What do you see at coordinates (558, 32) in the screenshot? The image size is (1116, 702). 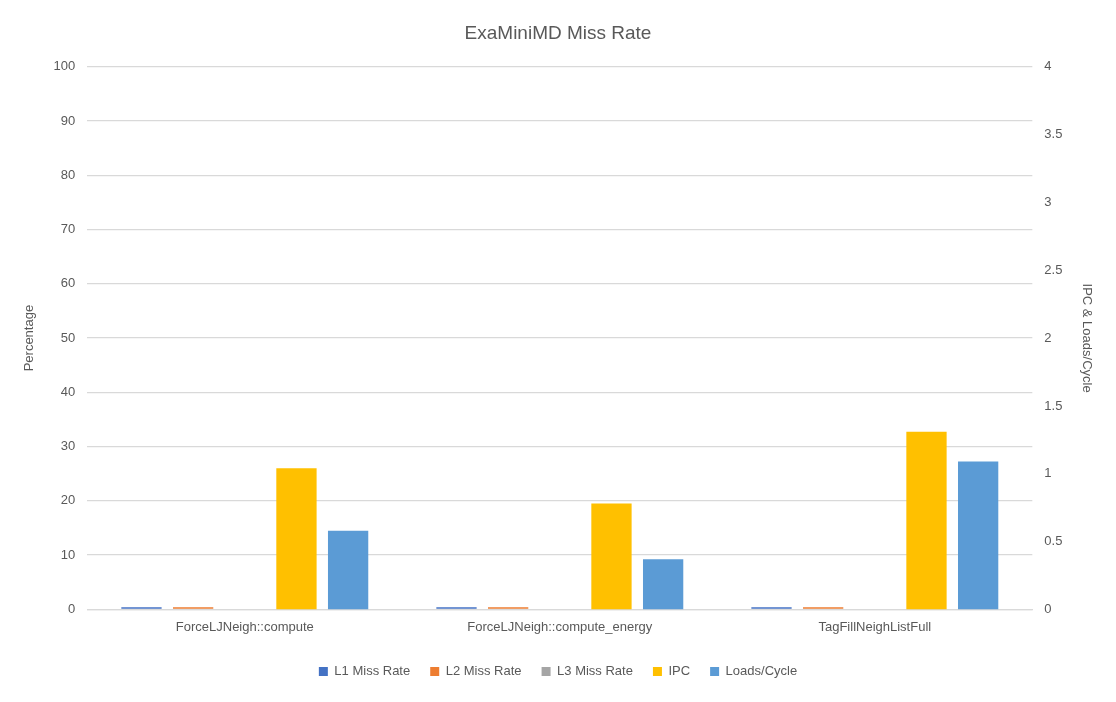 I see `chart-title: ExaMiniMD Miss Rate` at bounding box center [558, 32].